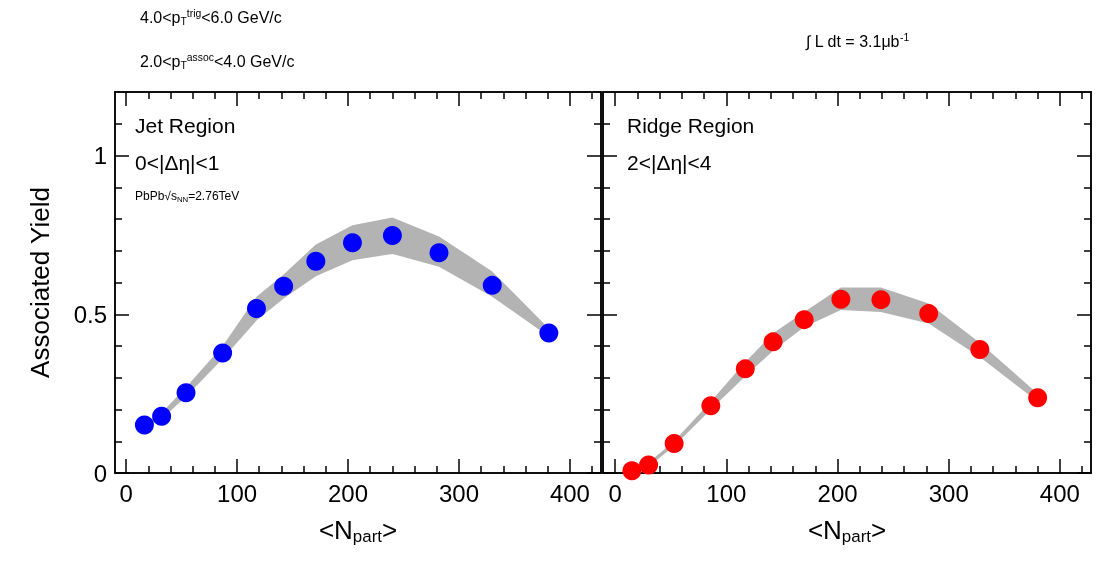 The image size is (1117, 565). Describe the element at coordinates (177, 162) in the screenshot. I see `annotation: 0<|Δη|<1` at that location.